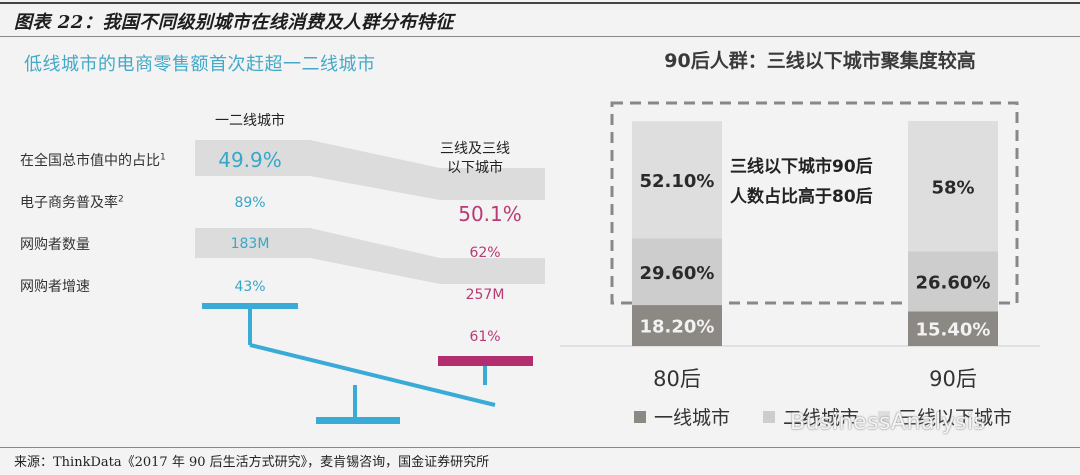 This screenshot has width=1080, height=475. I want to click on left-subtitle: 低线城市的电商零售额首次赶超一二线城市, so click(200, 64).